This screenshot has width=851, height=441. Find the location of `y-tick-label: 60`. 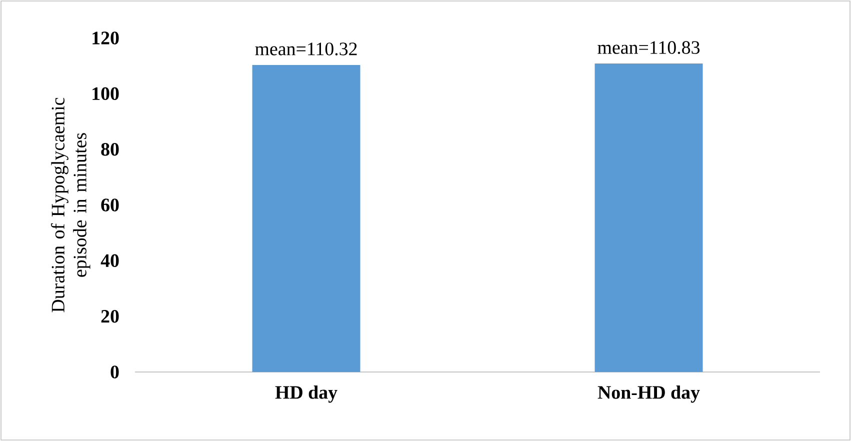

y-tick-label: 60 is located at coordinates (110, 205).